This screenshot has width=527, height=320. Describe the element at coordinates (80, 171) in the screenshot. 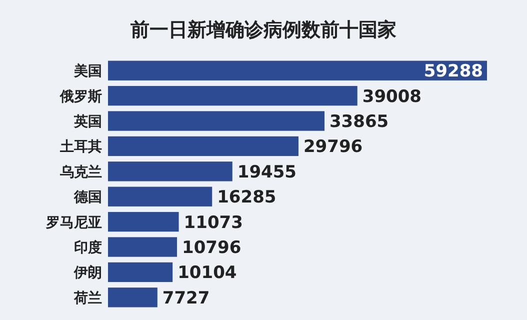

I see `y-tick-label: 乌克兰` at that location.